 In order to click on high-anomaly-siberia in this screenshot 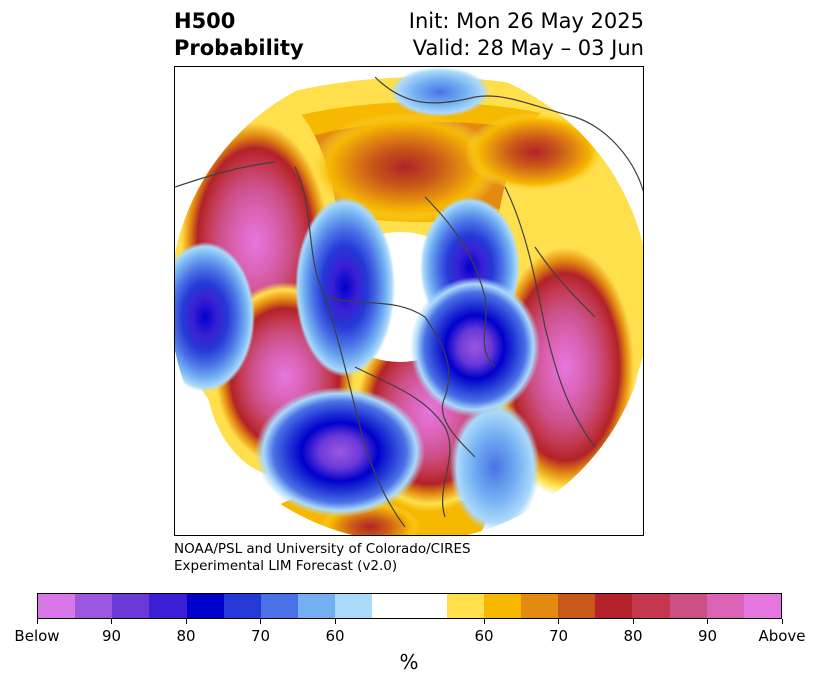, I will do `click(405, 167)`.